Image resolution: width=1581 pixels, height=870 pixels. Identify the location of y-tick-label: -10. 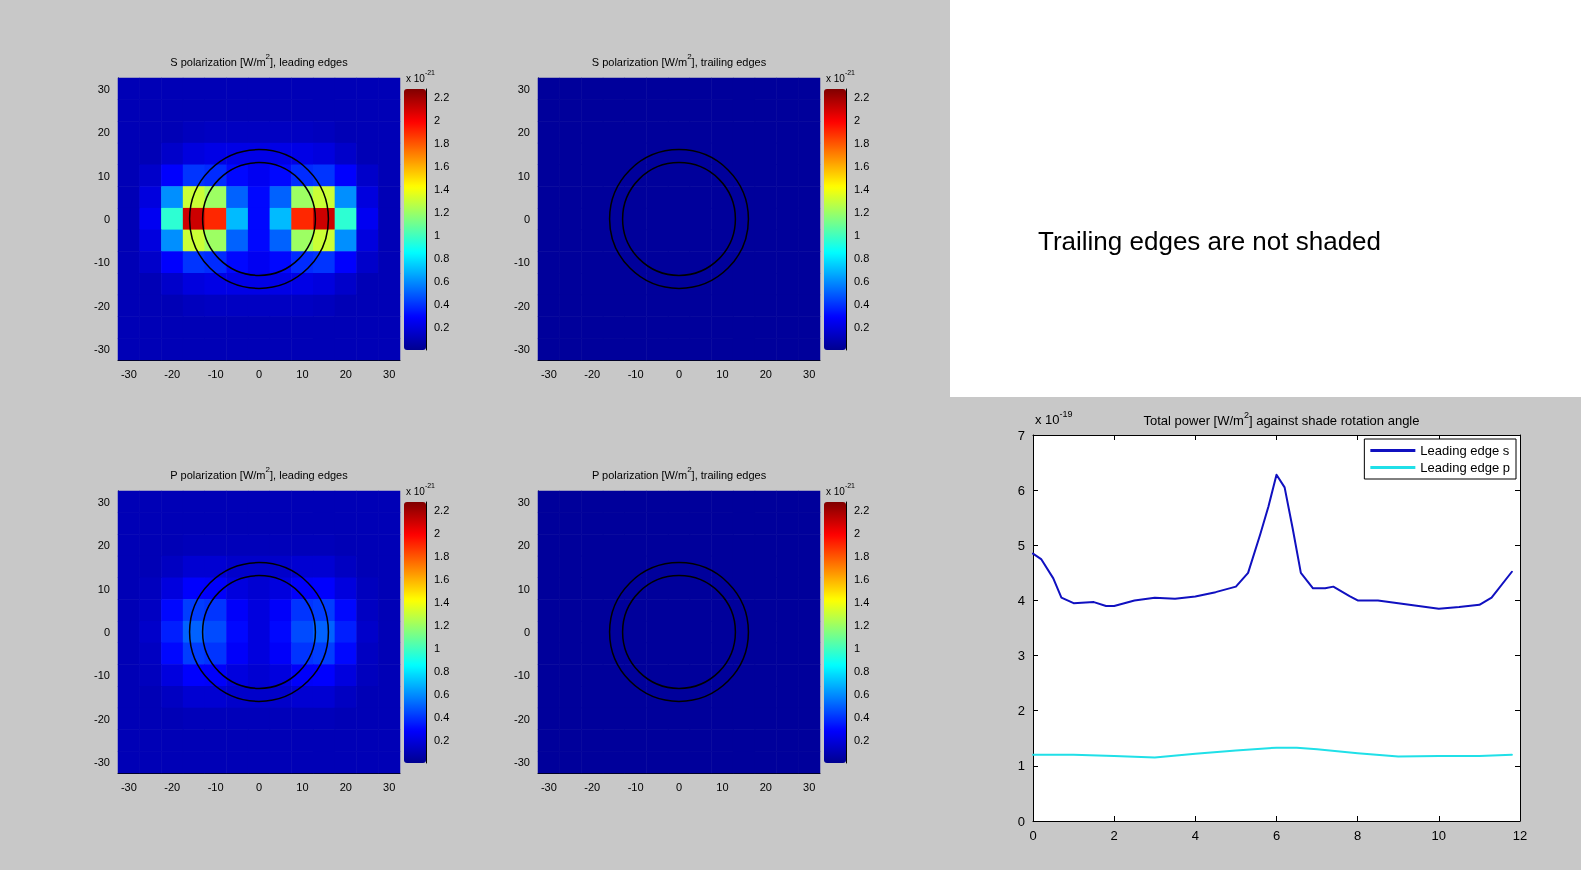
(522, 262).